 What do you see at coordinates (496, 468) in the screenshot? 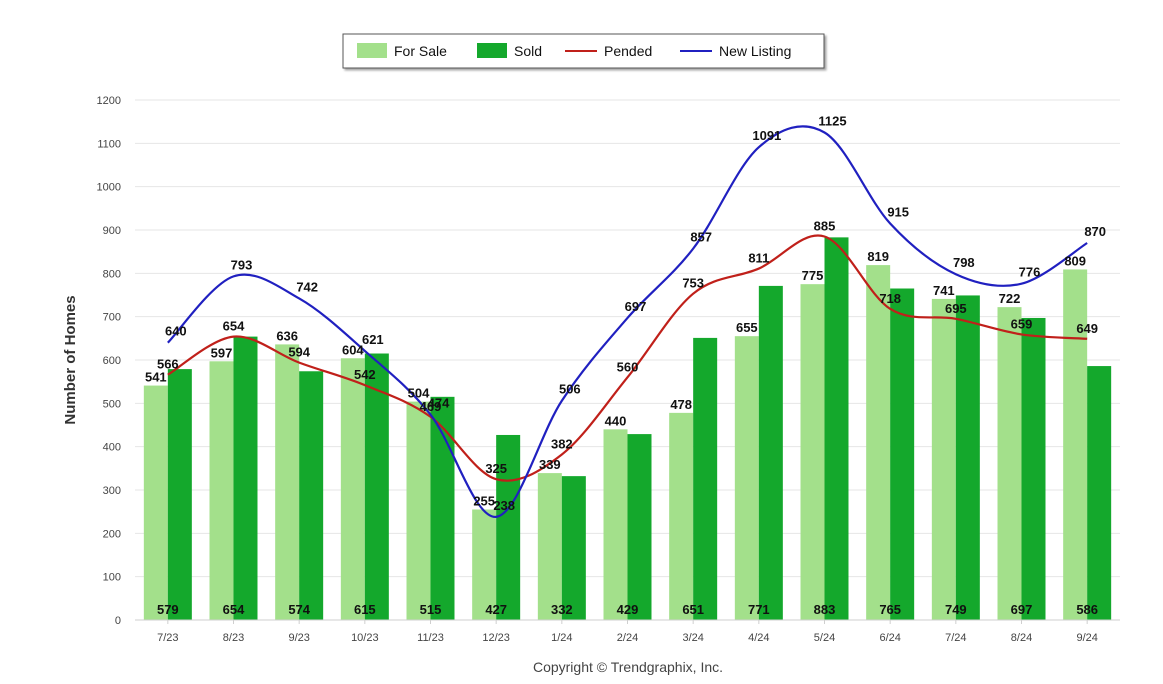
I see `label-pended: 325` at bounding box center [496, 468].